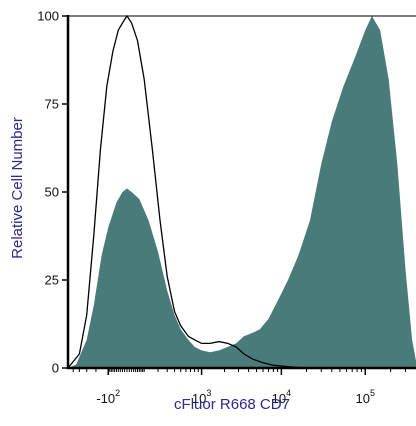 This screenshot has height=426, width=416. Describe the element at coordinates (281, 397) in the screenshot. I see `x-tick-label: 10⁴` at that location.